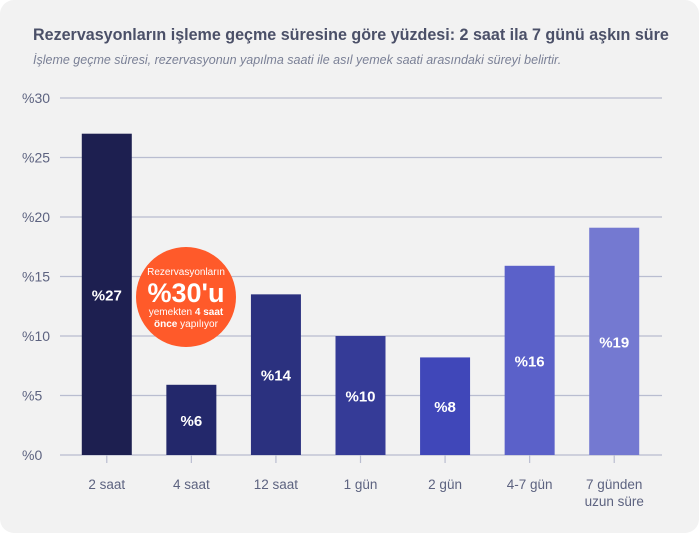 This screenshot has height=533, width=699. I want to click on y-tick-label: %20, so click(36, 217).